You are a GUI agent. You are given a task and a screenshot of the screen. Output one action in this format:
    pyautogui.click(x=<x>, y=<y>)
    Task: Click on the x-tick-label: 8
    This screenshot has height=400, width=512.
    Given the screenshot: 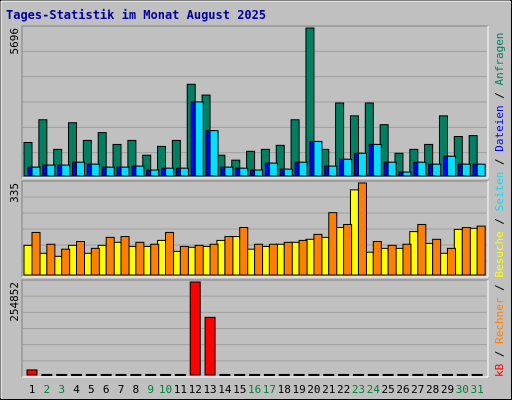 What is the action you would take?
    pyautogui.click(x=136, y=389)
    